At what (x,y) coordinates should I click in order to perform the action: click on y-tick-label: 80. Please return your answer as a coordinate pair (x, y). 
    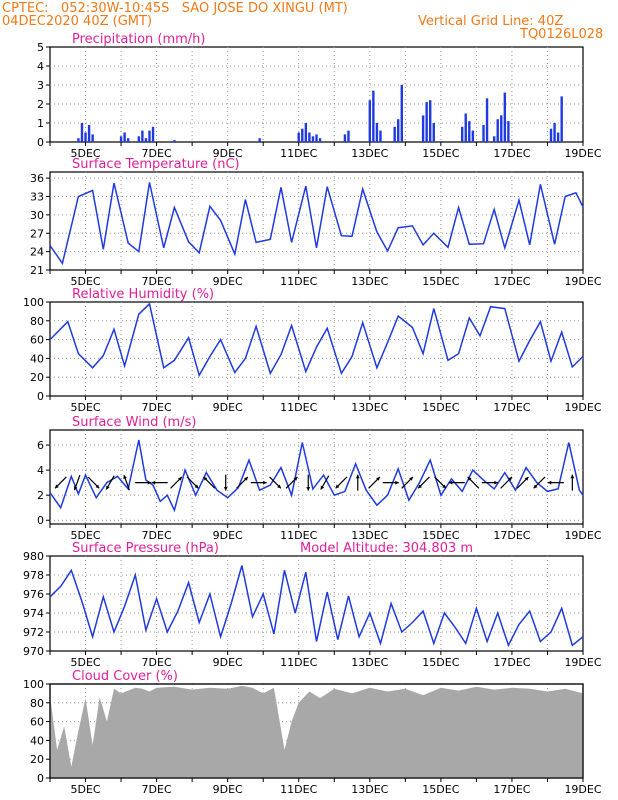
    Looking at the image, I should click on (37, 703).